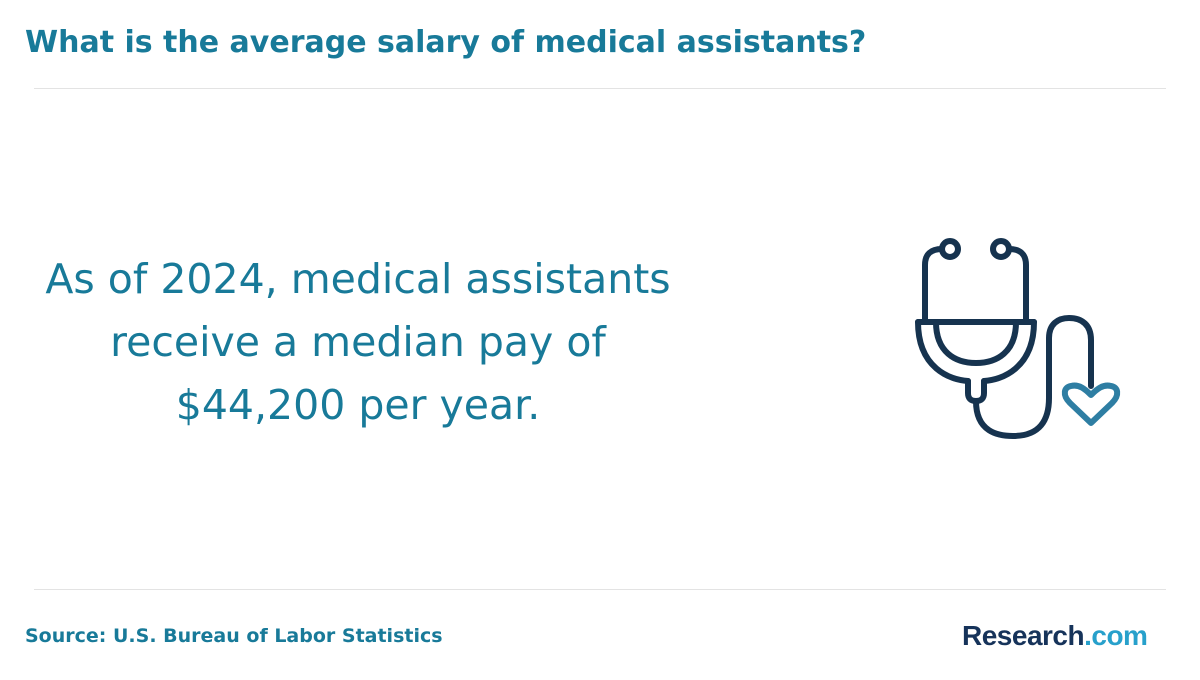 The image size is (1200, 680). What do you see at coordinates (234, 636) in the screenshot?
I see `source-citation: Source: U.S. Bureau of Labor Statistics` at bounding box center [234, 636].